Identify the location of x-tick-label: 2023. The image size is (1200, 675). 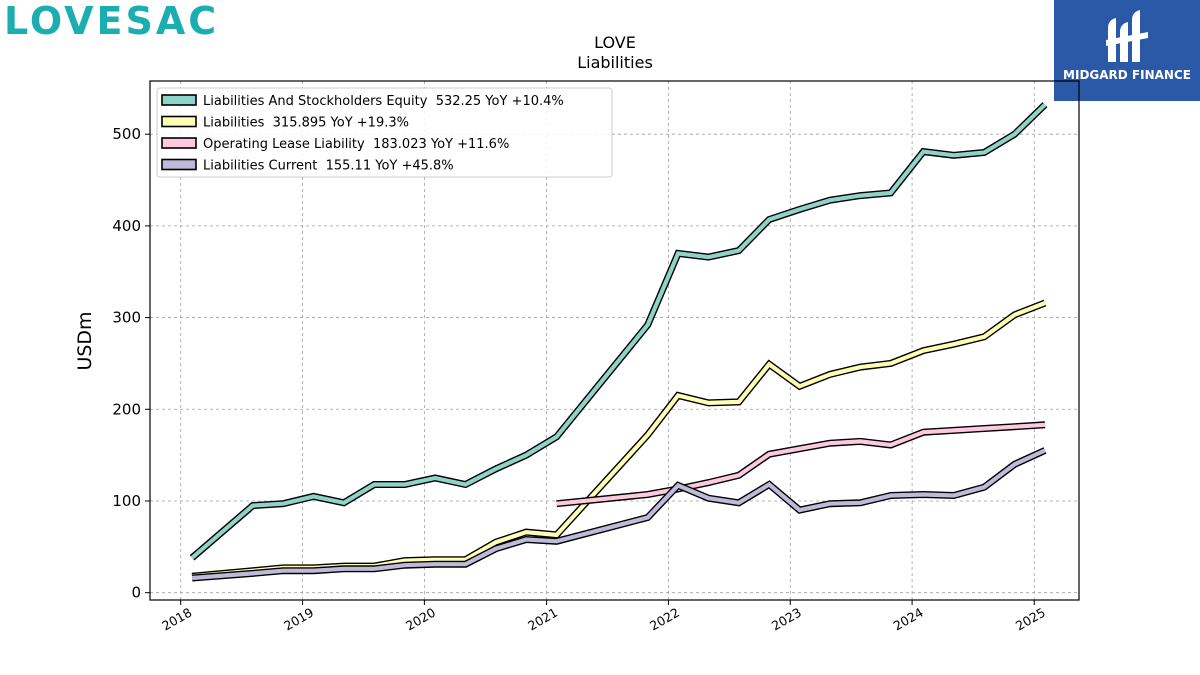
(786, 619).